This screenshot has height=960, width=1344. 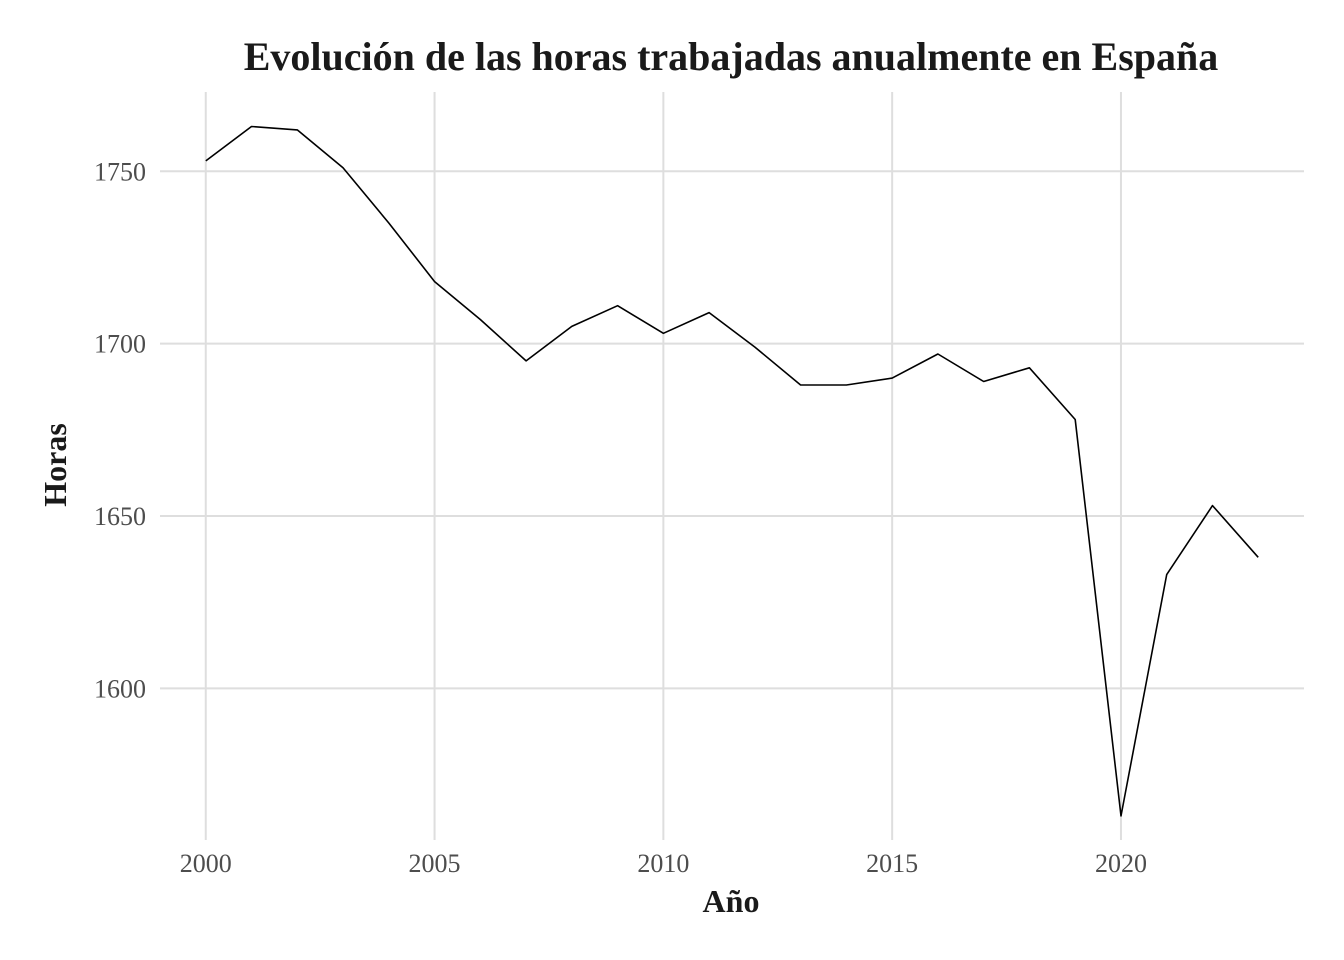 I want to click on y-tick-label: 1700, so click(x=120, y=344).